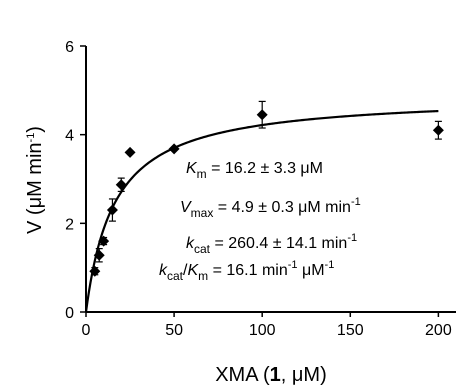  I want to click on annotation-part: ), so click(35, 129).